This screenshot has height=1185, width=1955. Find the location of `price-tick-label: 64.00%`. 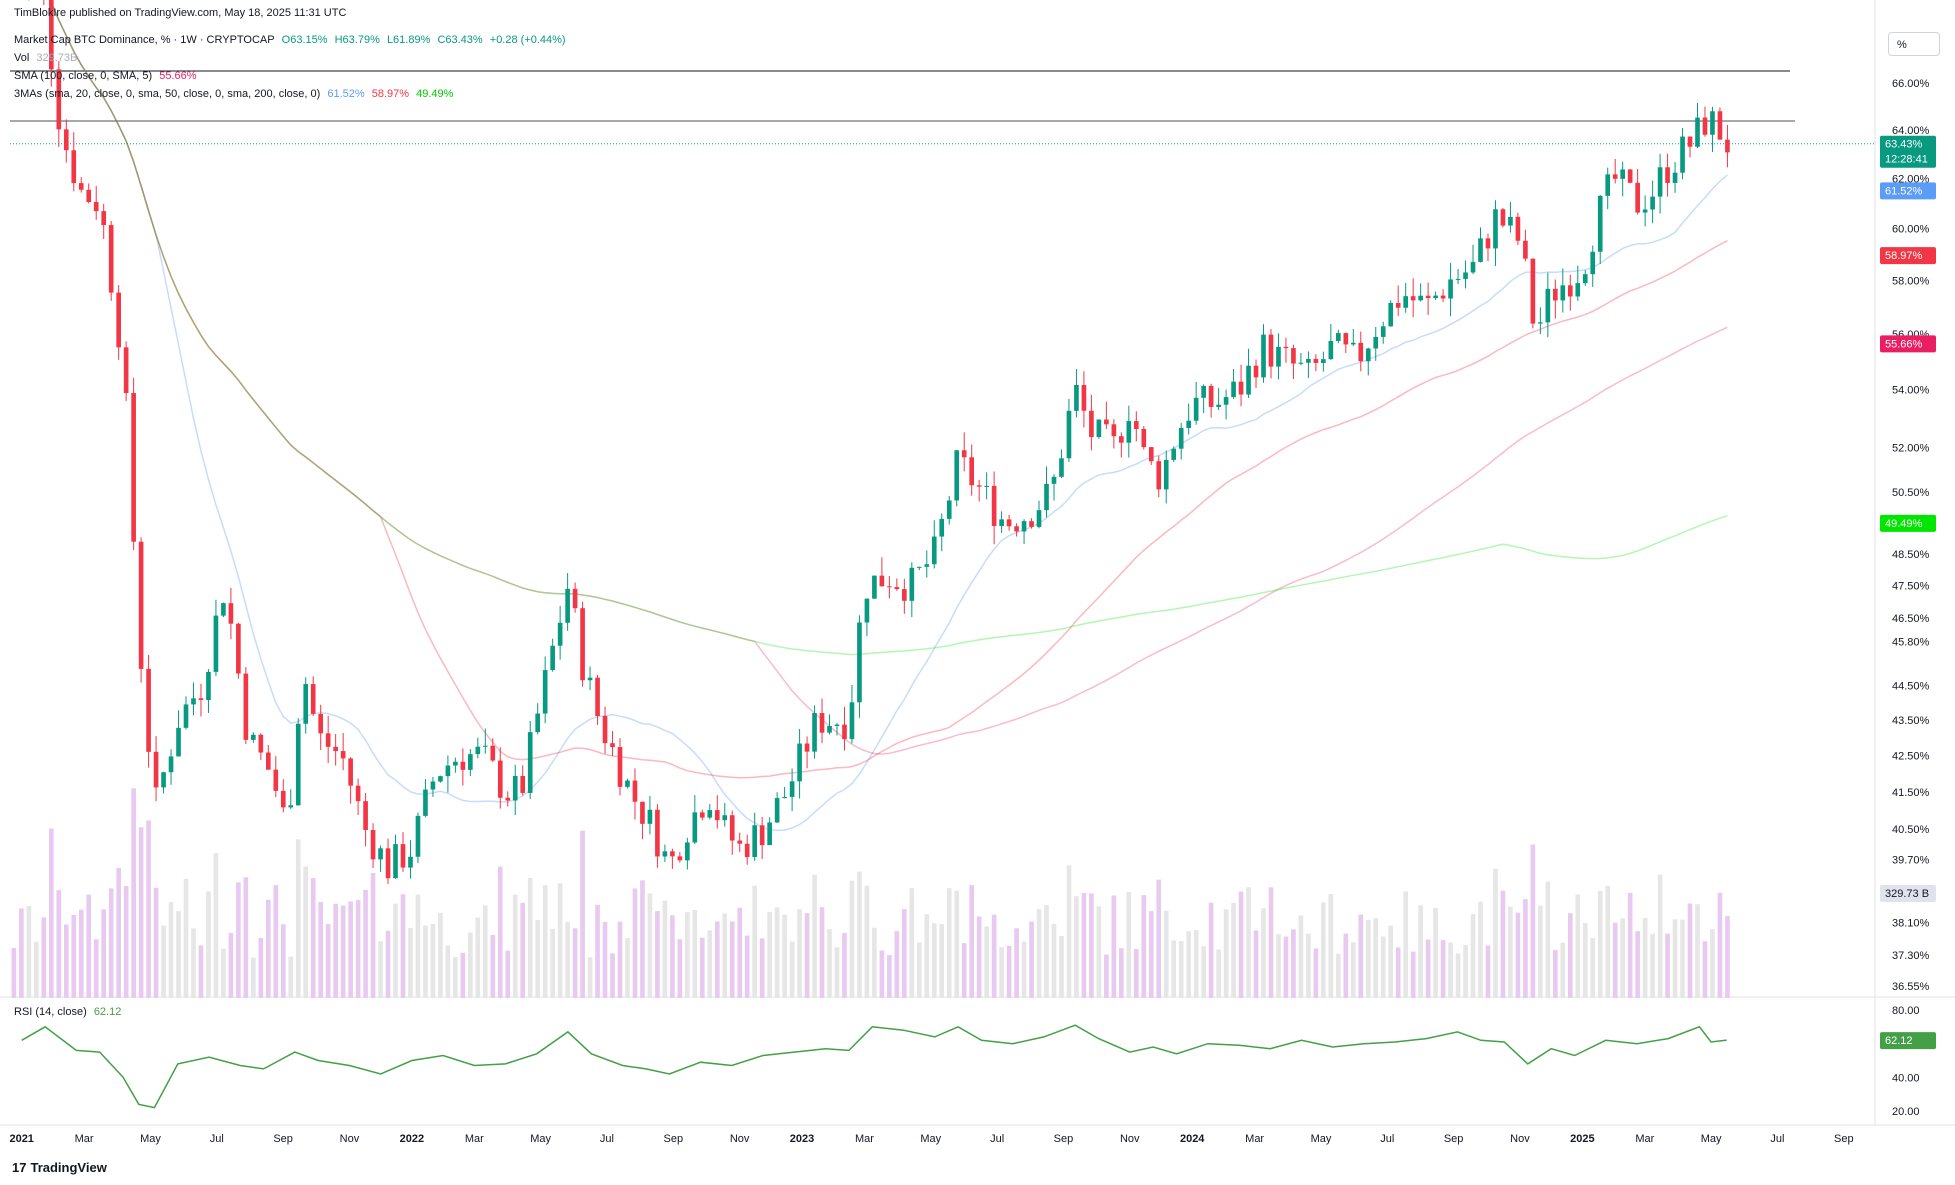

price-tick-label: 64.00% is located at coordinates (1911, 131).